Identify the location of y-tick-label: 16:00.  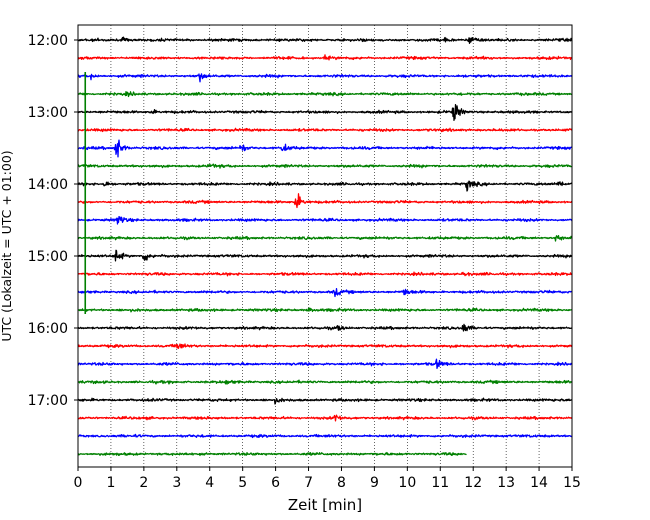
(48, 329).